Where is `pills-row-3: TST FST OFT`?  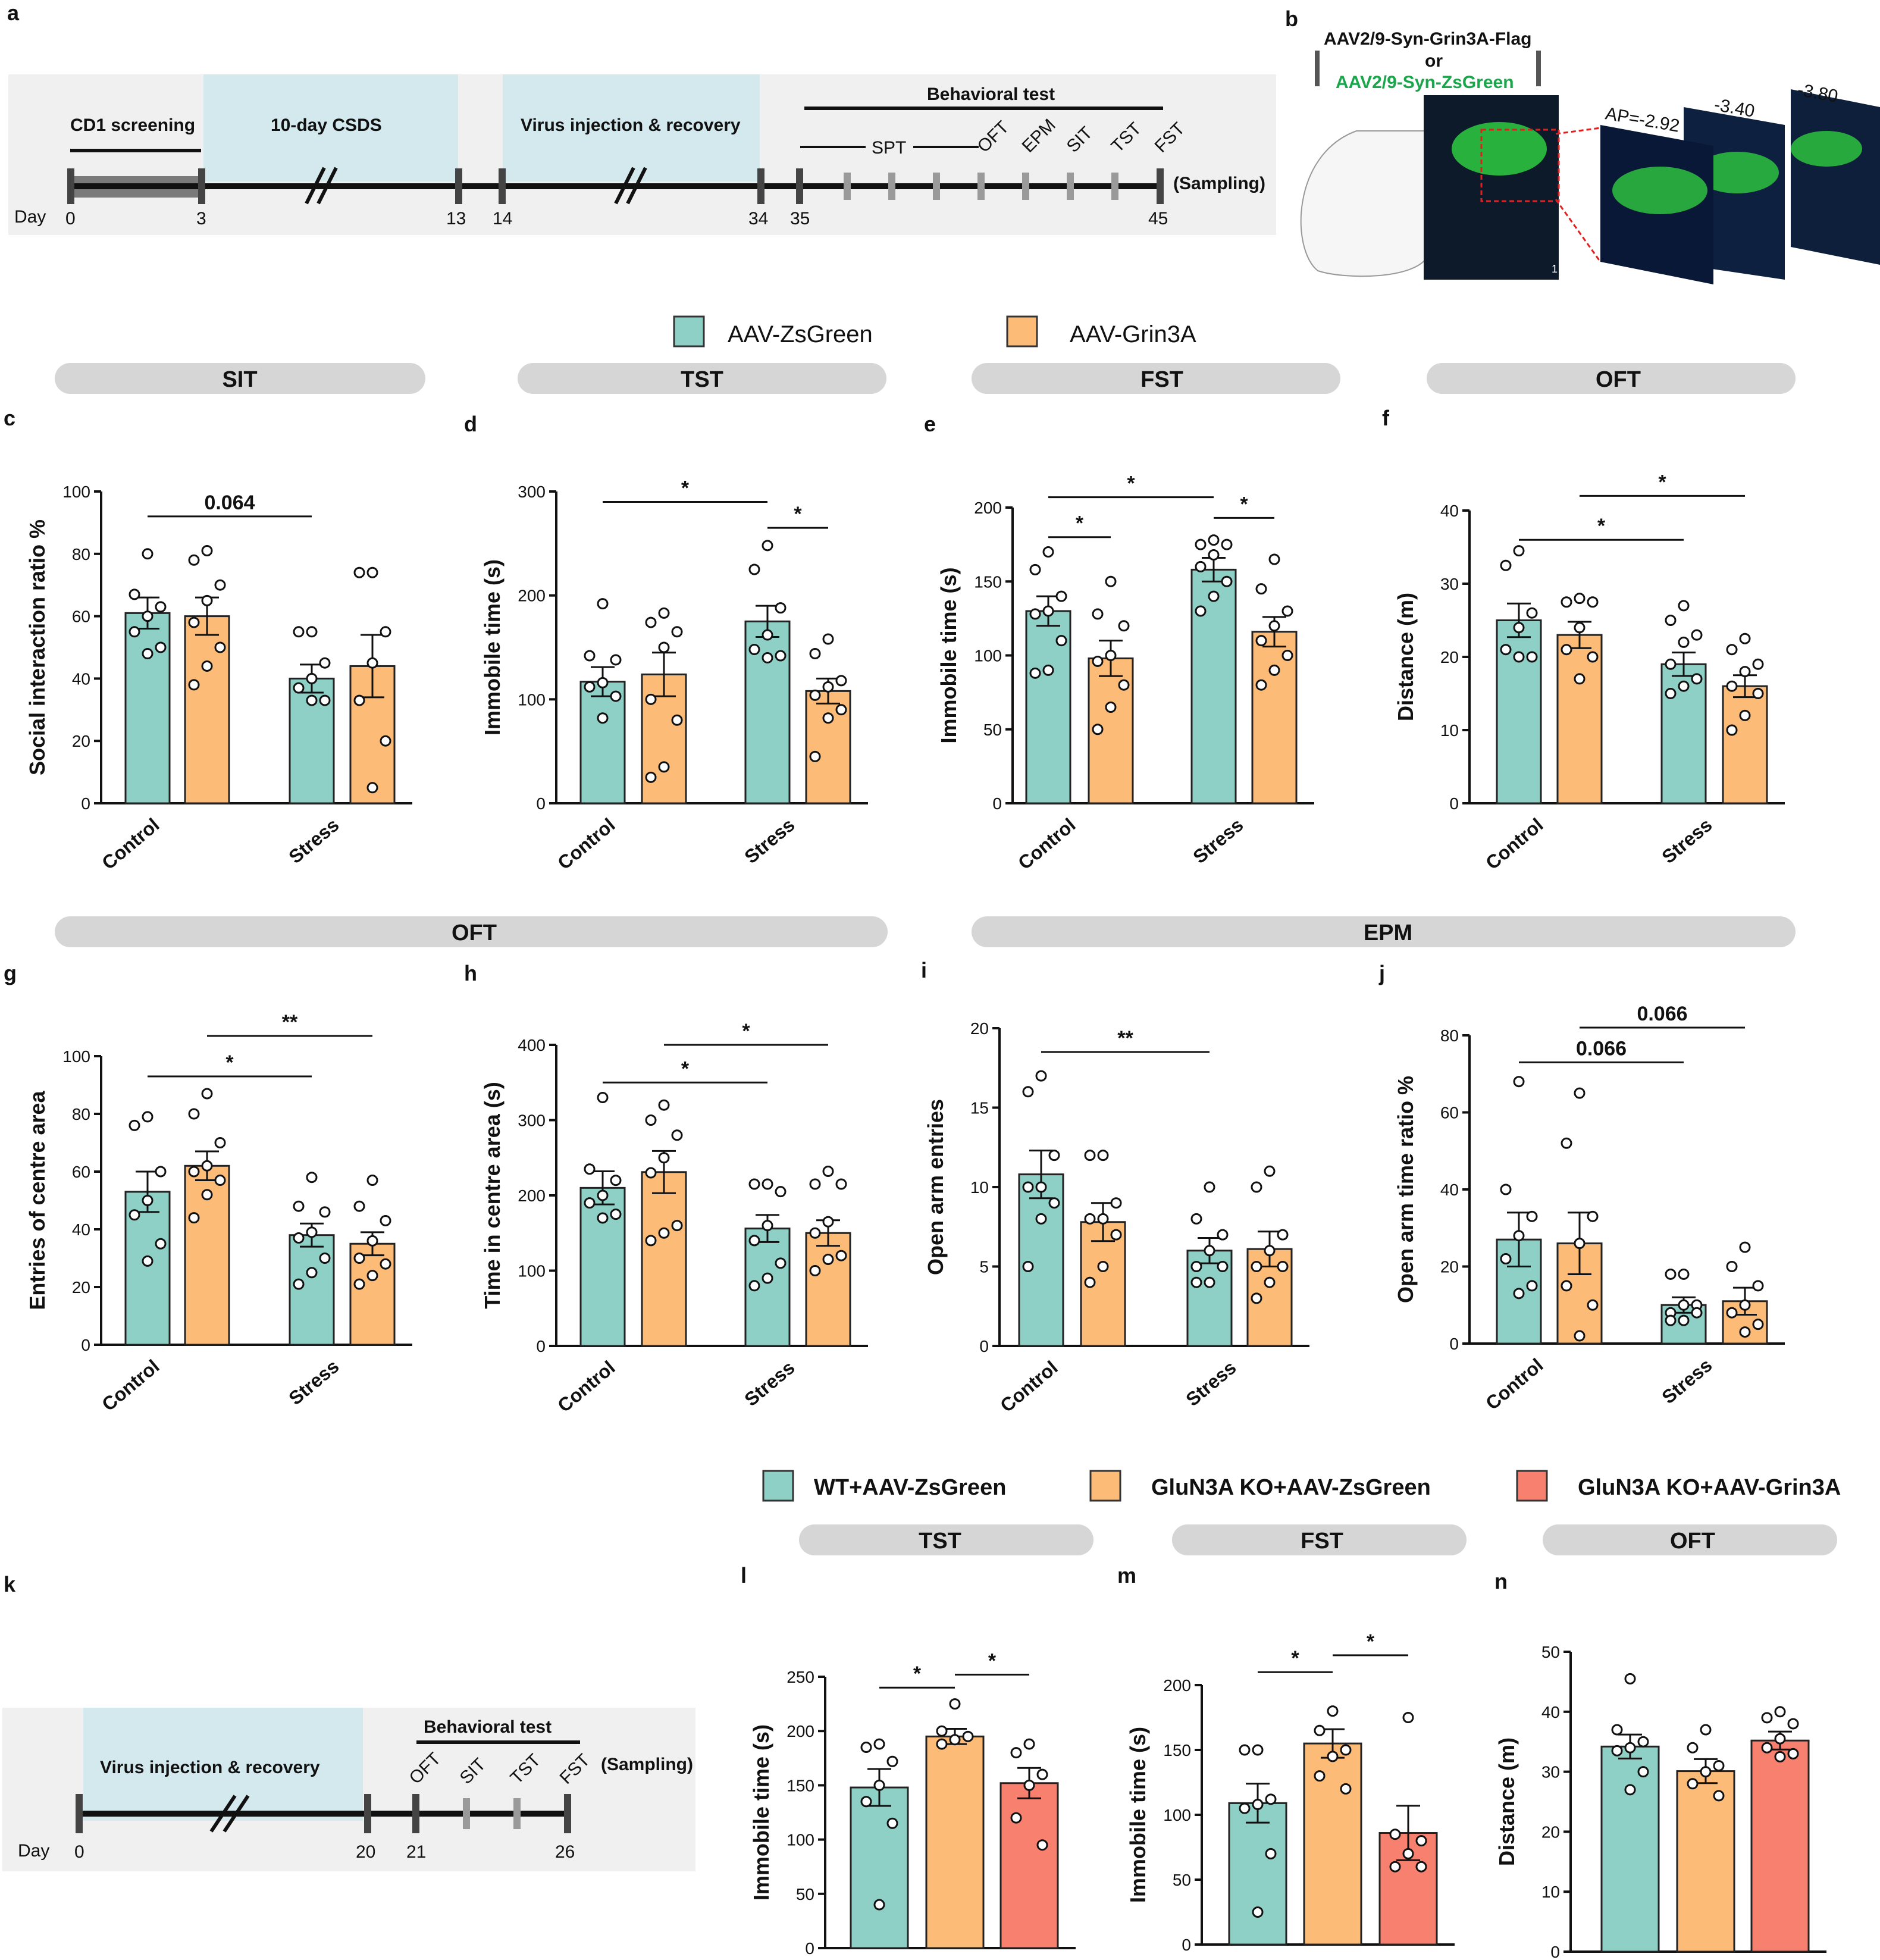 pills-row-3: TST FST OFT is located at coordinates (1318, 1539).